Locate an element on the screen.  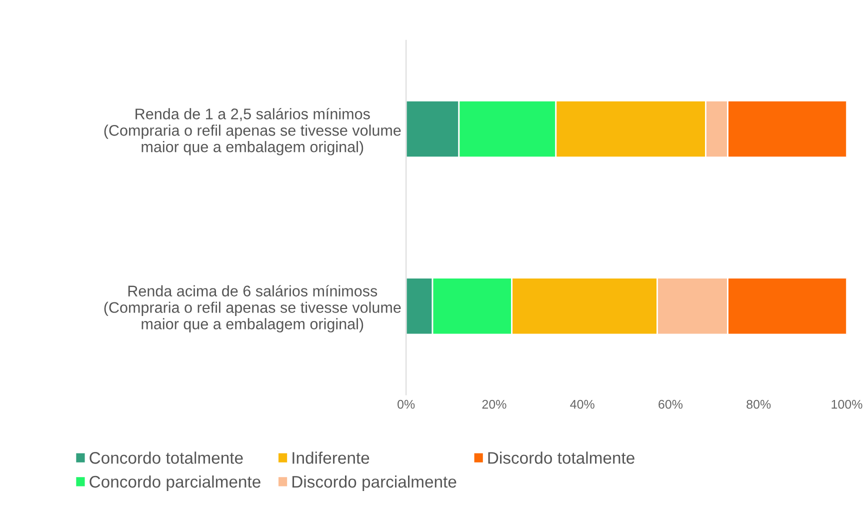
x-tick-label: 60% is located at coordinates (670, 404).